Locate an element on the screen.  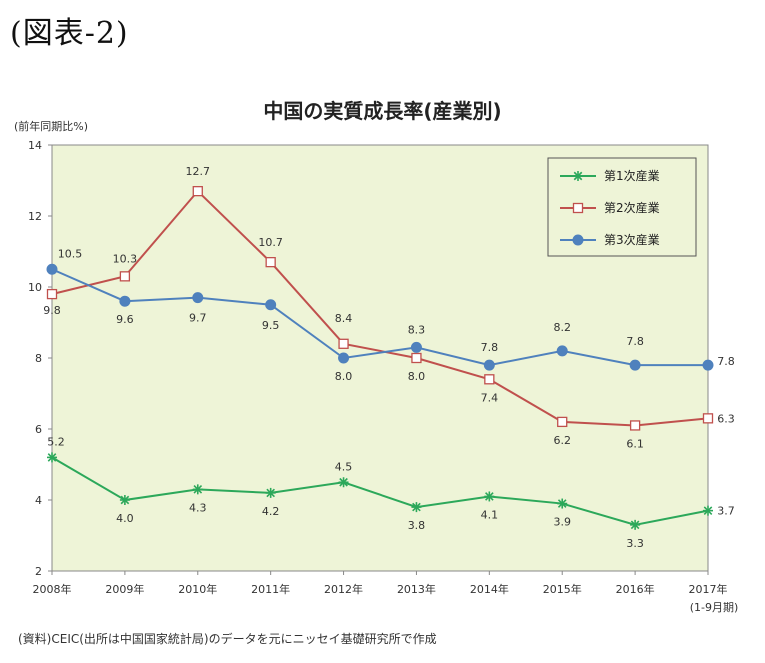
series-2-data-label: 10.7 is located at coordinates (270, 242).